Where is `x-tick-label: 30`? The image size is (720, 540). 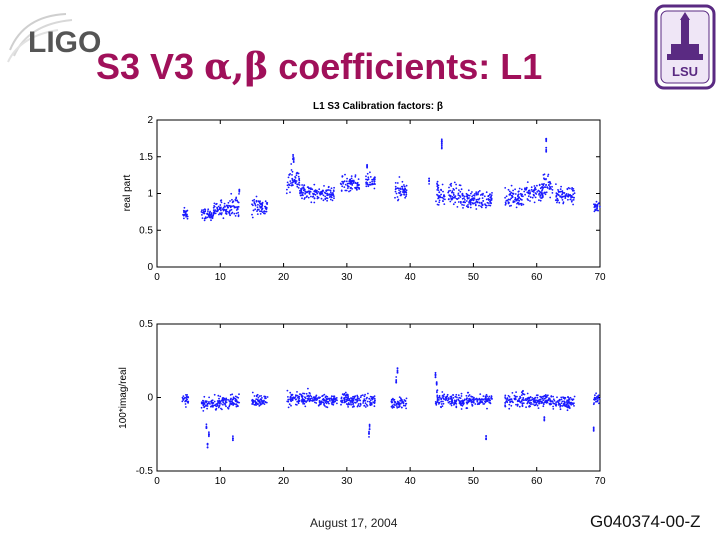 x-tick-label: 30 is located at coordinates (347, 481).